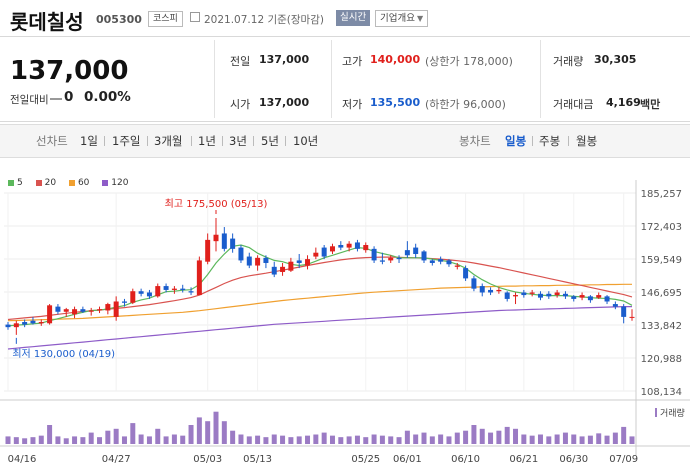 The height and width of the screenshot is (470, 690). Describe the element at coordinates (207, 459) in the screenshot. I see `x-tick-label: 05/03` at that location.